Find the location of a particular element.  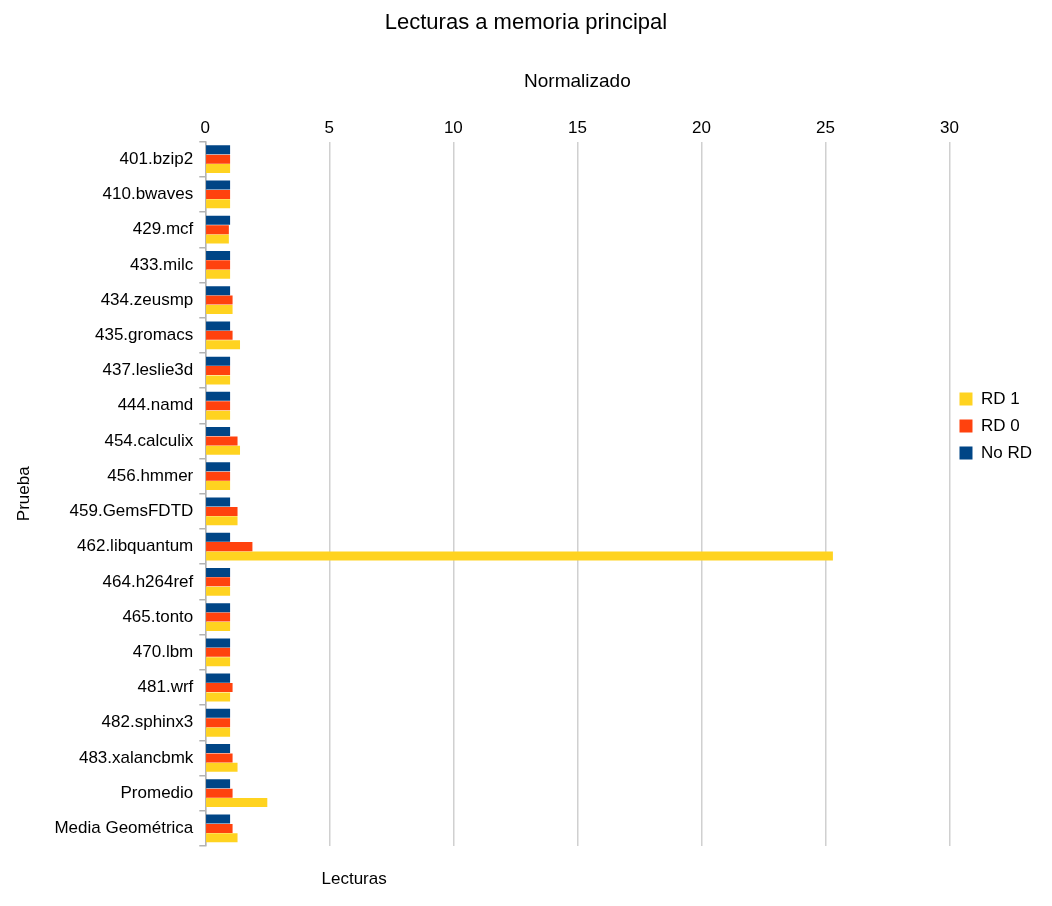

y-tick-label: 470.lbm is located at coordinates (163, 651).